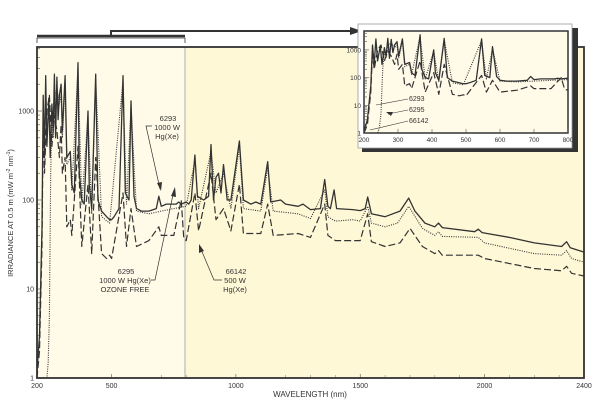 The height and width of the screenshot is (417, 600). Describe the element at coordinates (125, 280) in the screenshot. I see `svg-text: 1000 W Hg(Xe)` at that location.